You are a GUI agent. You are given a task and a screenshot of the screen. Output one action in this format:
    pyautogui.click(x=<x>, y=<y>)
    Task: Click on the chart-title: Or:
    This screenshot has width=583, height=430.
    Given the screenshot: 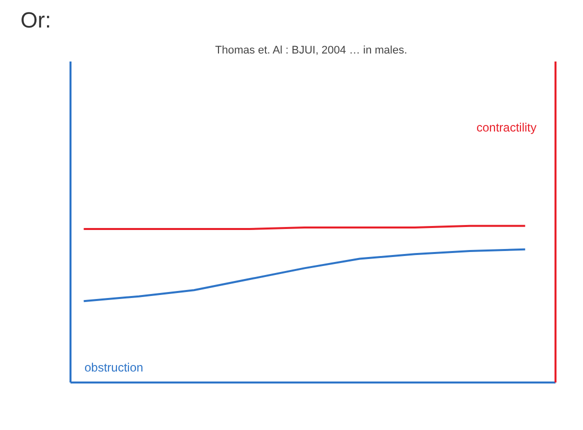 What is the action you would take?
    pyautogui.click(x=36, y=20)
    